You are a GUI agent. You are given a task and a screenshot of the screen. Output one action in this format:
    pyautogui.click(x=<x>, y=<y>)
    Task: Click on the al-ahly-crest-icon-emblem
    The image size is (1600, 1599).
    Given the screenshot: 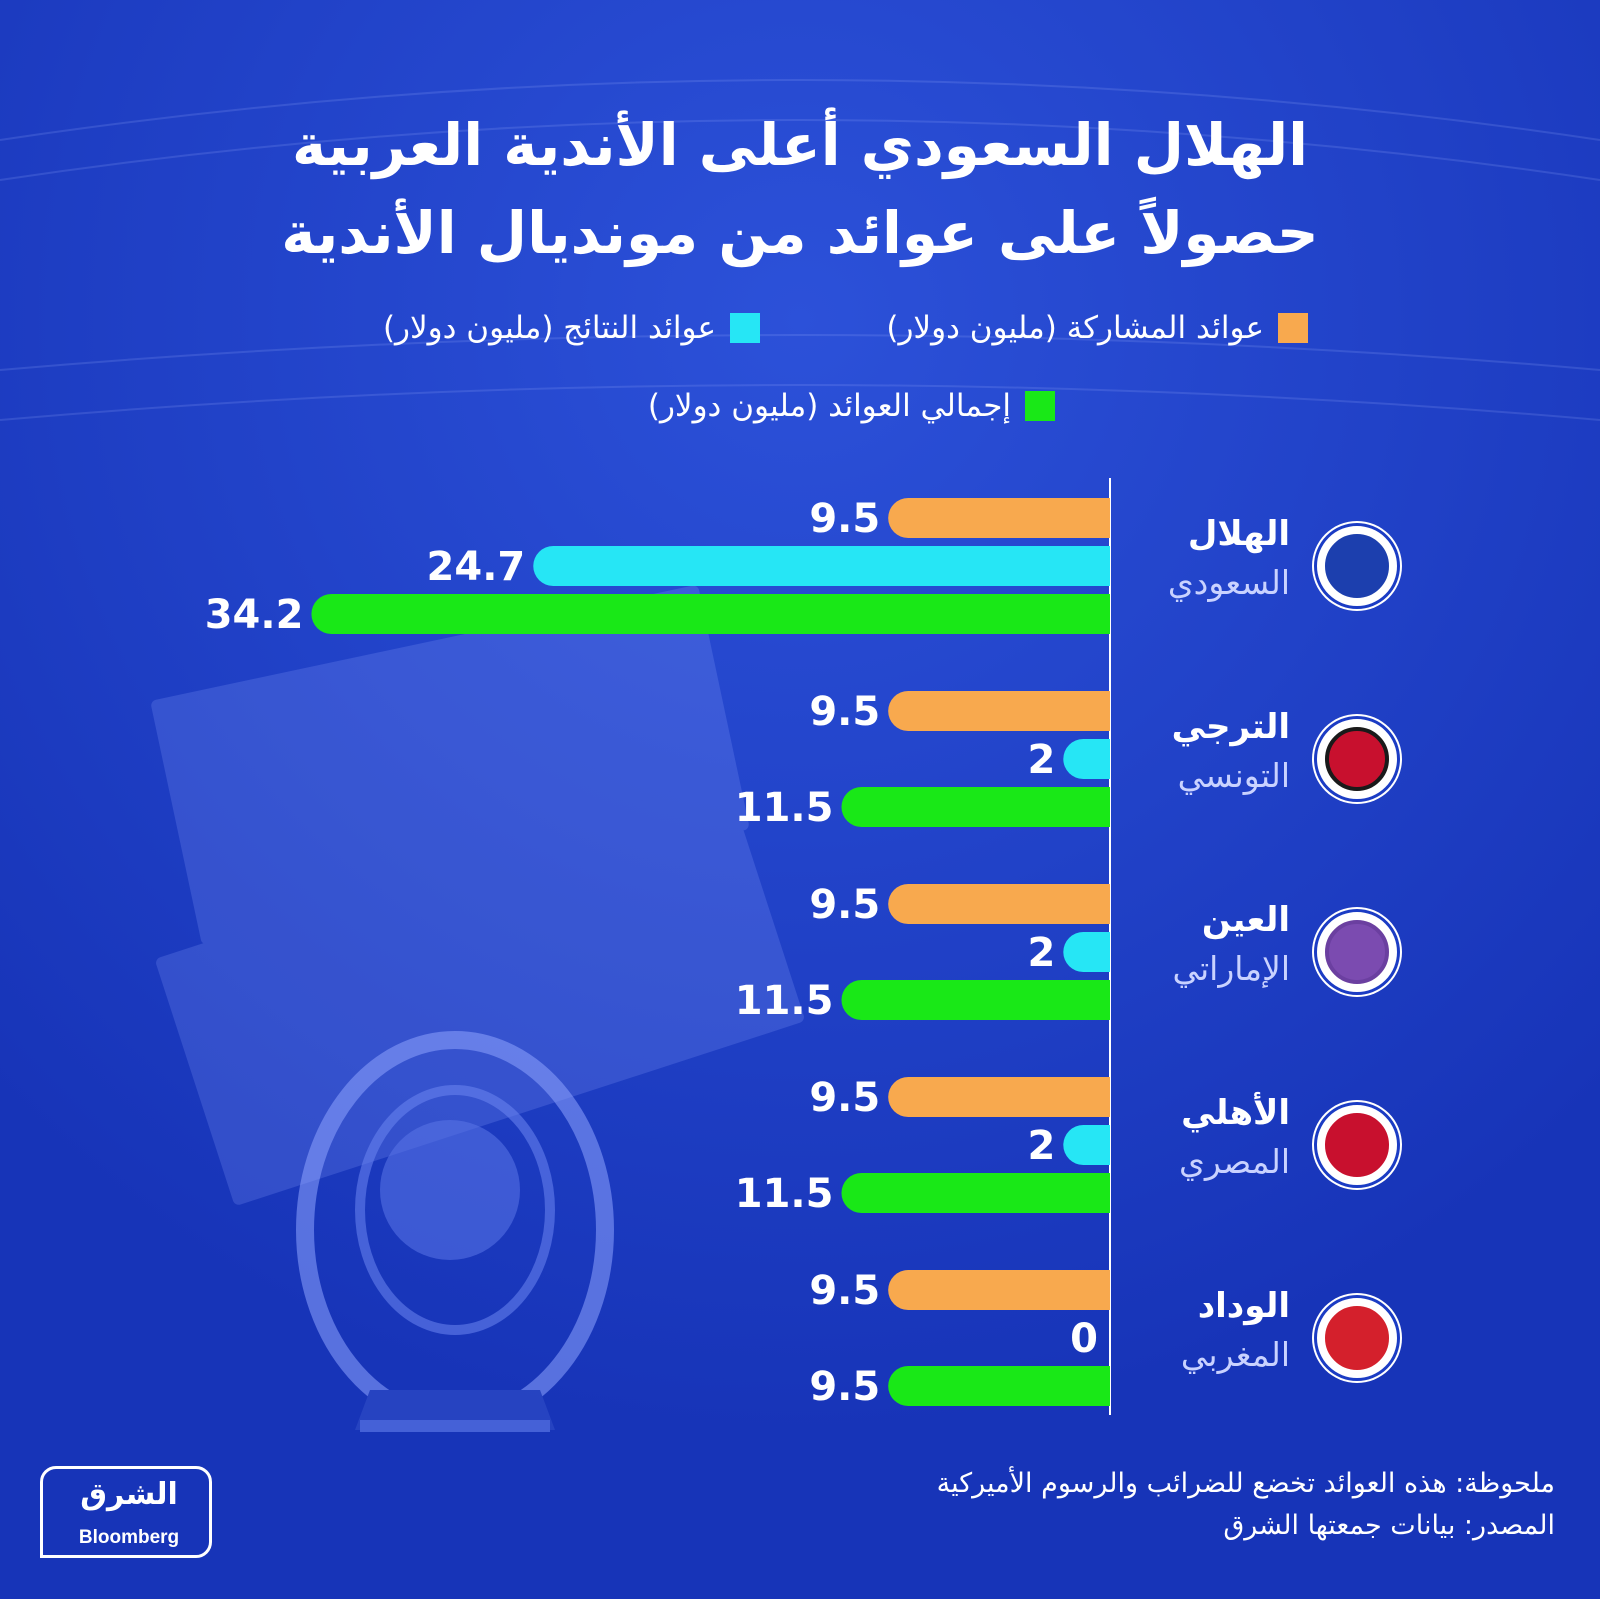 What is the action you would take?
    pyautogui.click(x=1357, y=1145)
    